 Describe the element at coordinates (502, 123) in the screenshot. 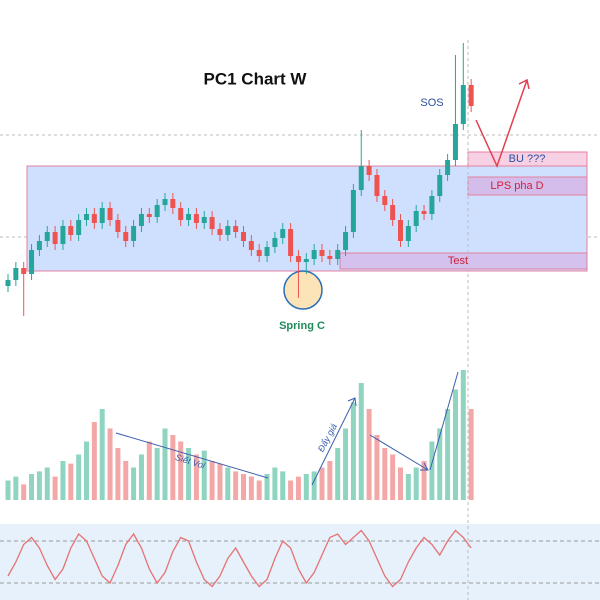

I see `projection-arrow` at that location.